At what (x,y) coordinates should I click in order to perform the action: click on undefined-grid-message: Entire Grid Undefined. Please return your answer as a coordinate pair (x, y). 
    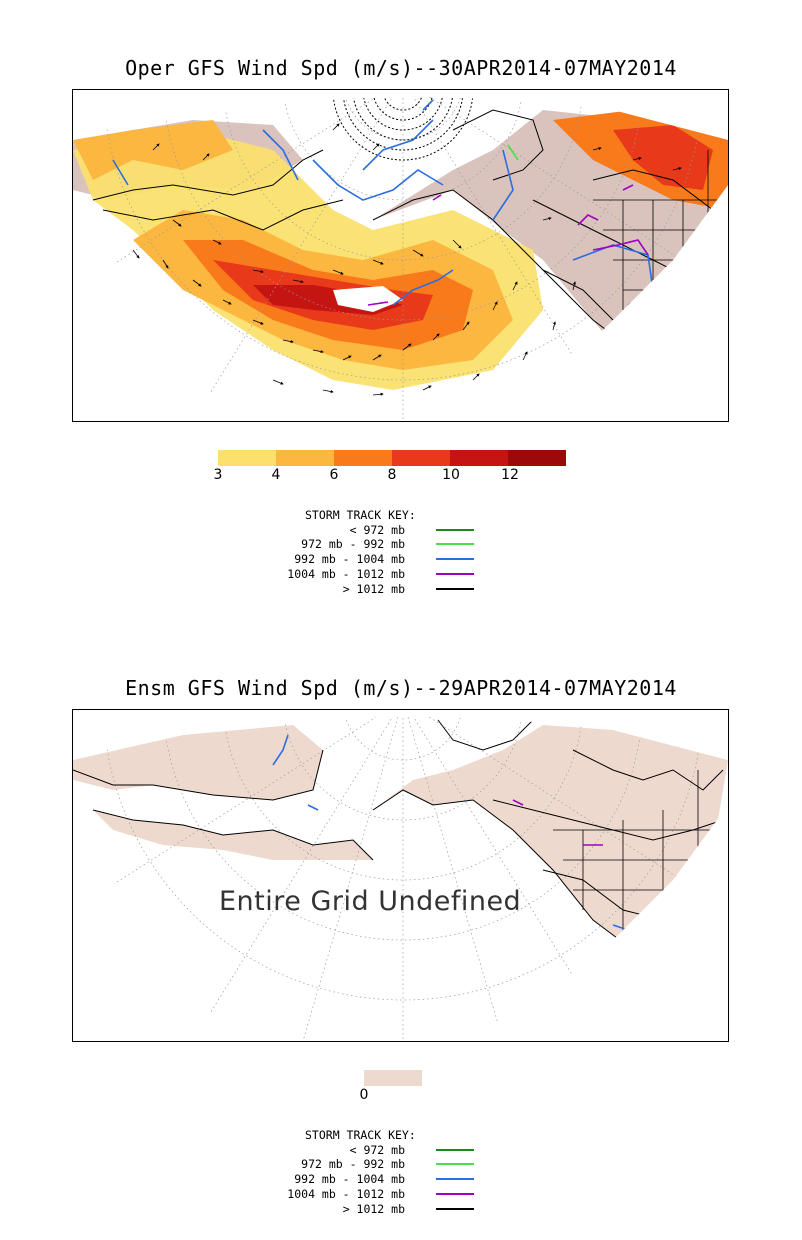
    Looking at the image, I should click on (370, 901).